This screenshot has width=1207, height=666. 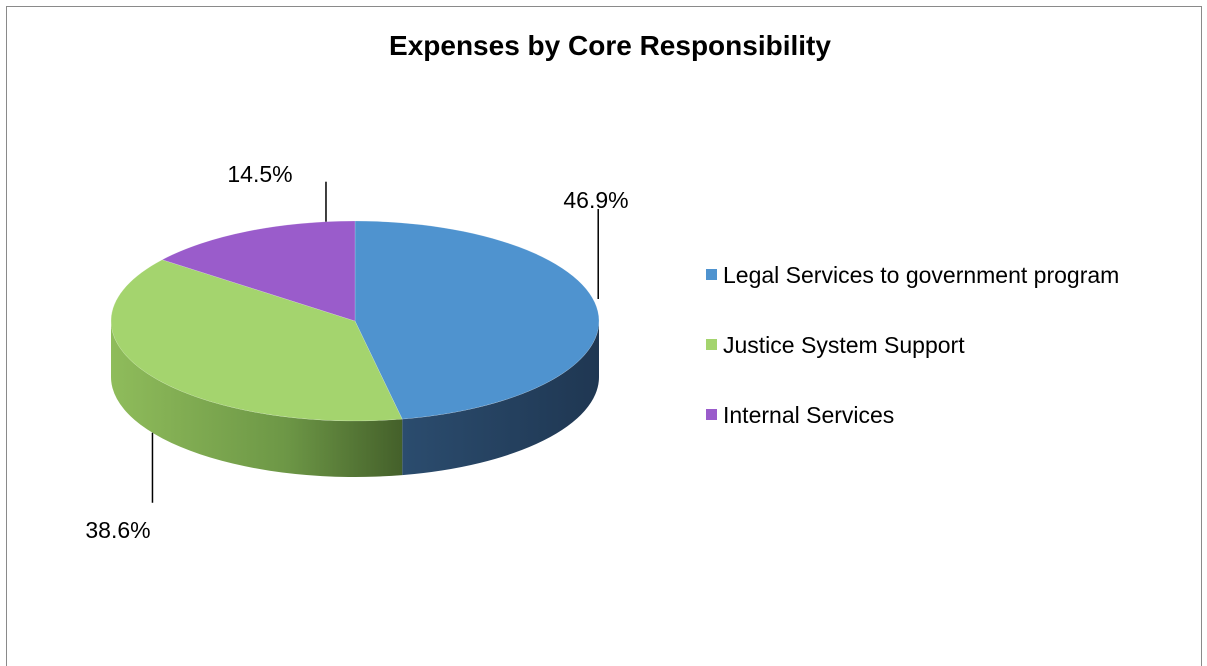 I want to click on legend-label: Legal Services to government program, so click(x=921, y=275).